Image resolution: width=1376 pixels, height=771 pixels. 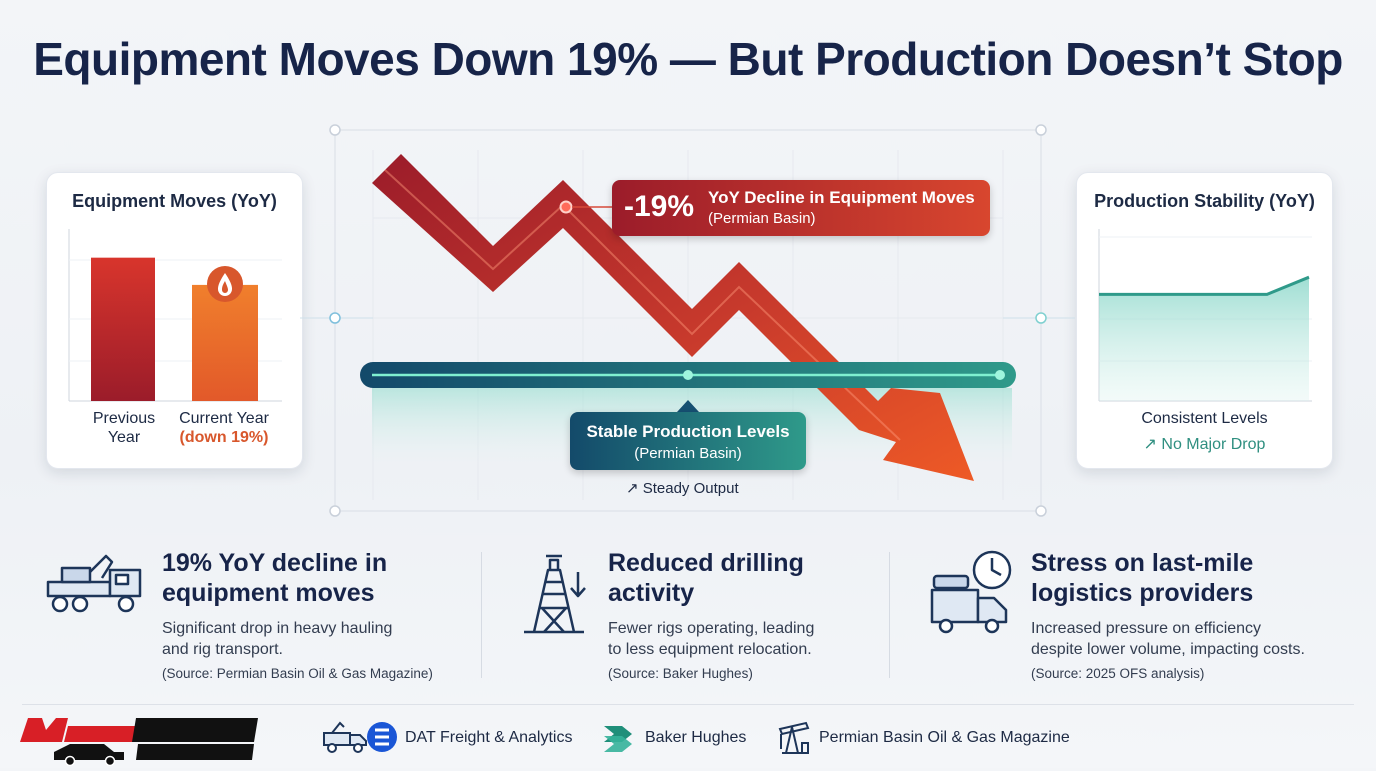 I want to click on production-line, so click(x=1204, y=285).